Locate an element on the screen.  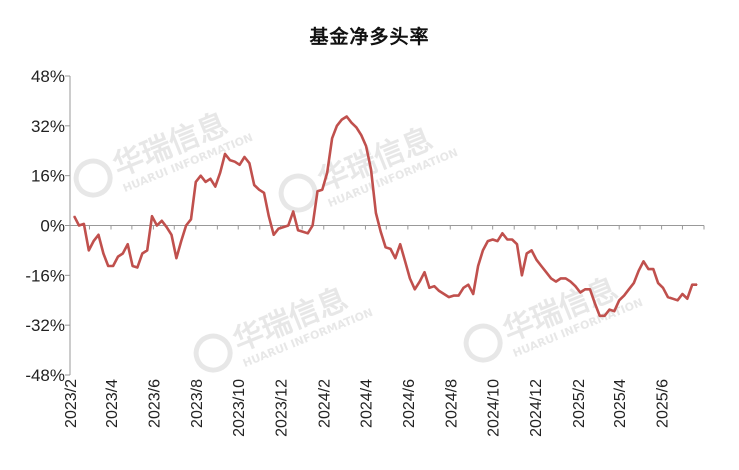
x-tick-label: 2023/2 is located at coordinates (71, 403).